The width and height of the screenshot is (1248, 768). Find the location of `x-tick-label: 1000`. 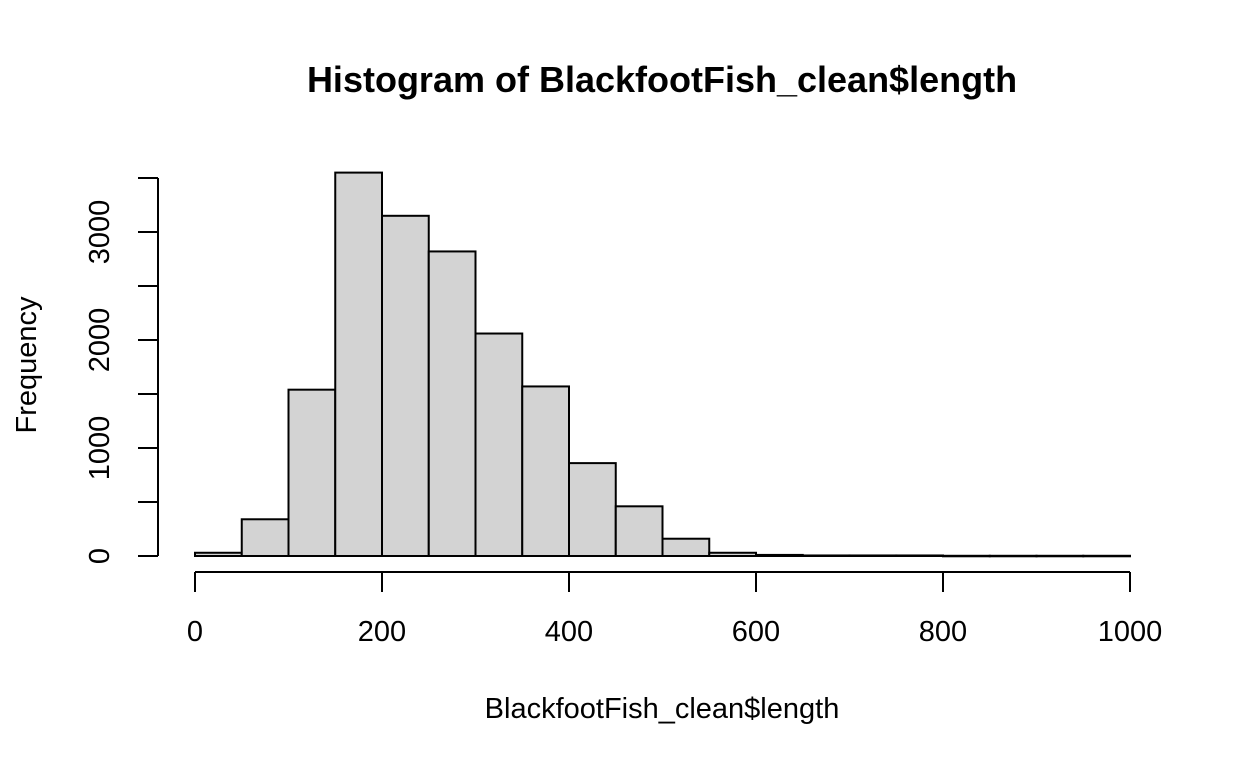

x-tick-label: 1000 is located at coordinates (1130, 632).